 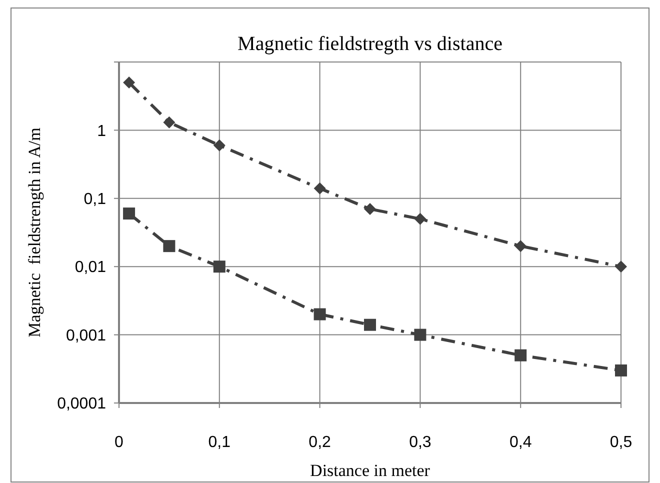 I want to click on y-tick-label: 0,0001, so click(x=81, y=404).